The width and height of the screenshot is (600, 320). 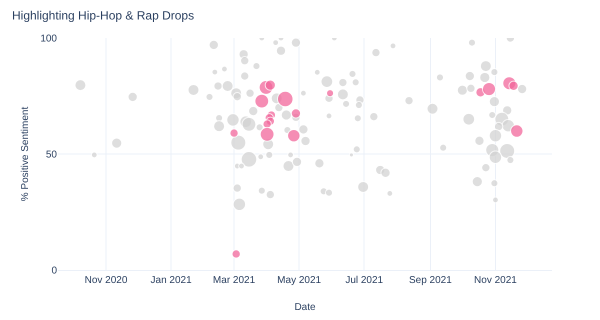 I want to click on x-tick-label: Nov 2020, so click(x=106, y=280).